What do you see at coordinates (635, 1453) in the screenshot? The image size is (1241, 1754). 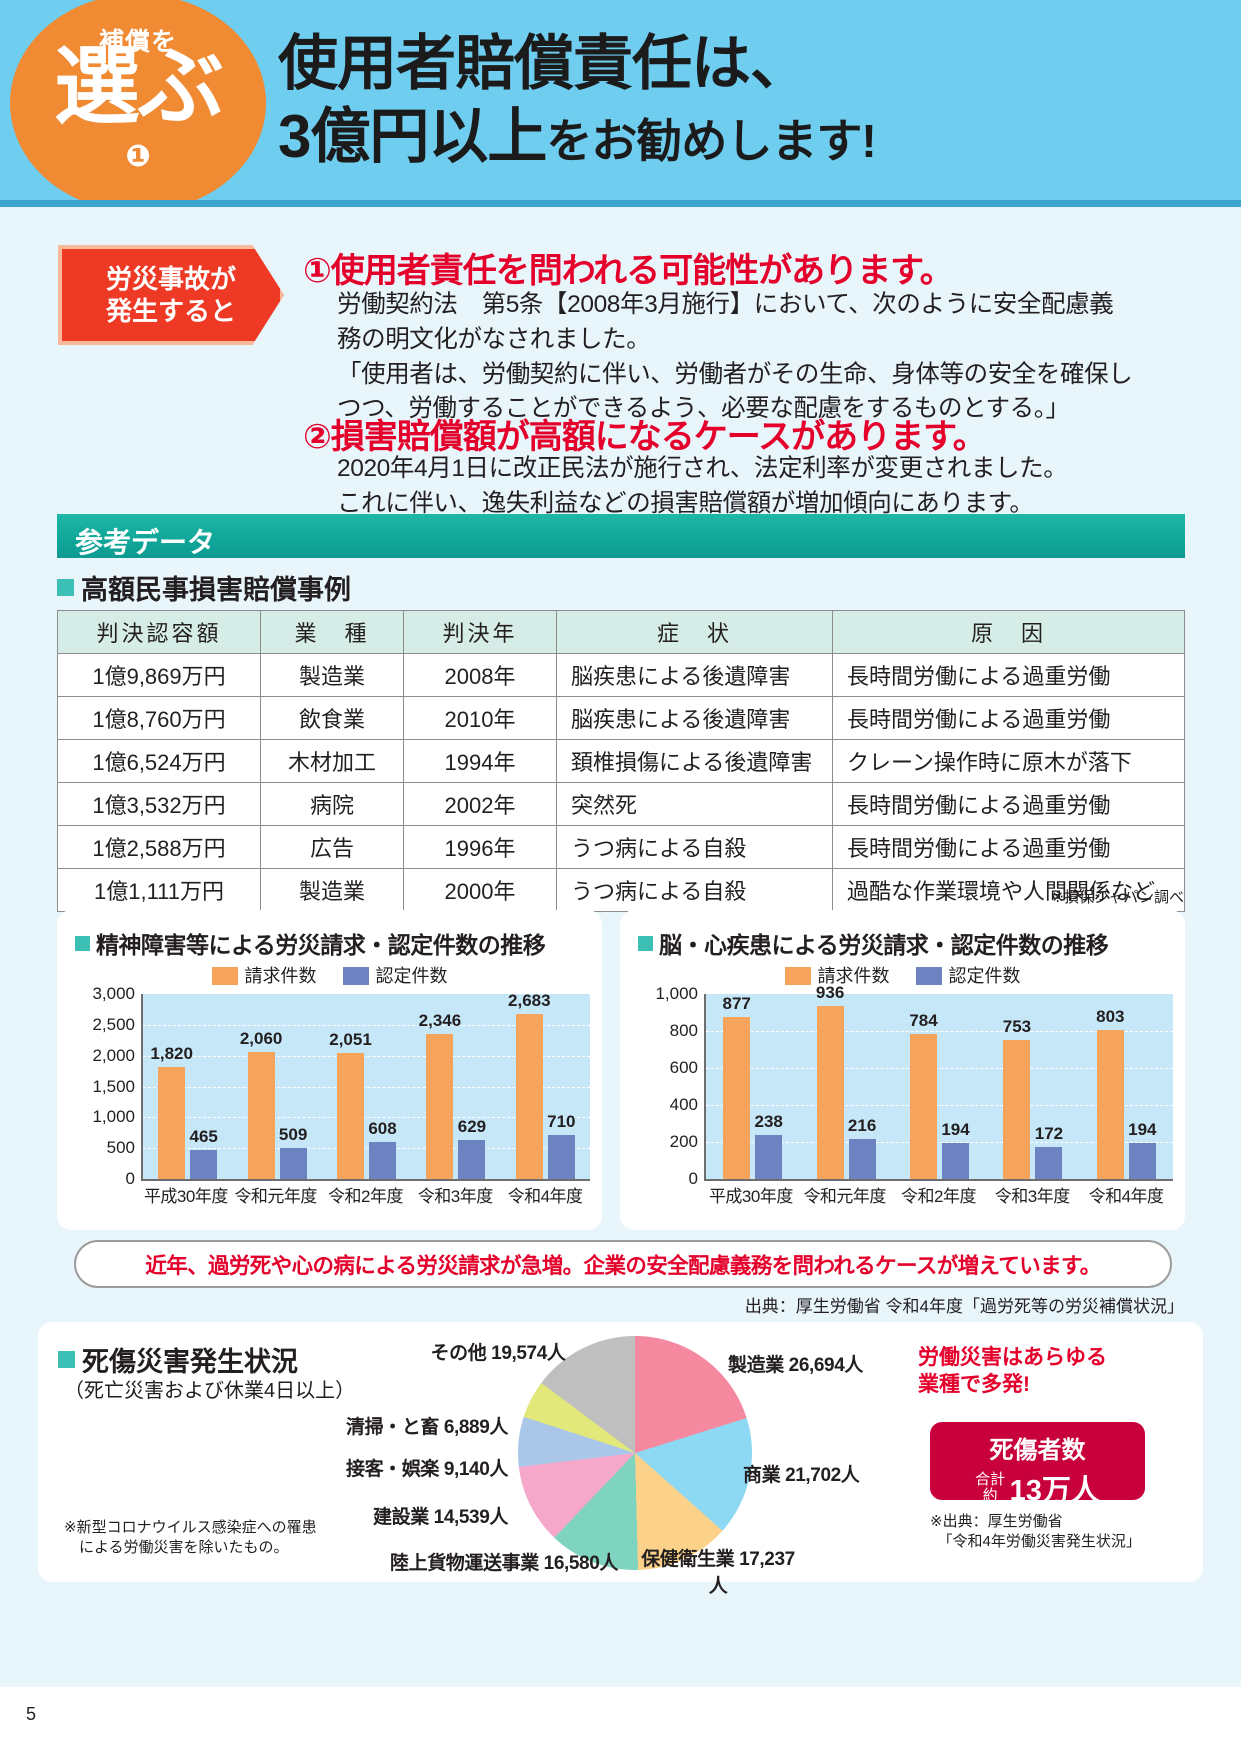 I see `pie-chart` at bounding box center [635, 1453].